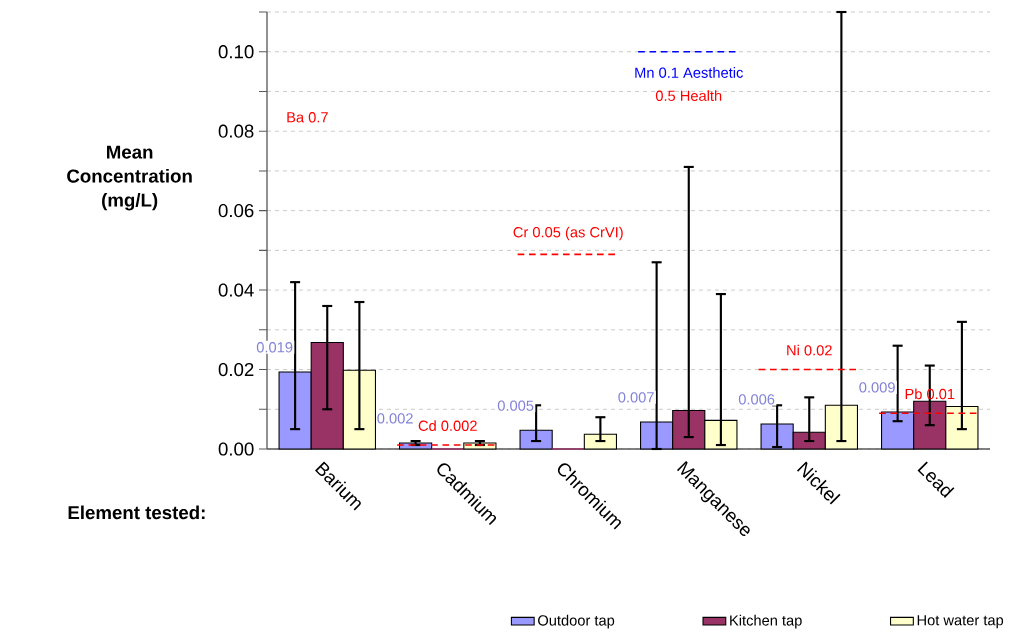  I want to click on y-tick-label: 0.04, so click(236, 290).